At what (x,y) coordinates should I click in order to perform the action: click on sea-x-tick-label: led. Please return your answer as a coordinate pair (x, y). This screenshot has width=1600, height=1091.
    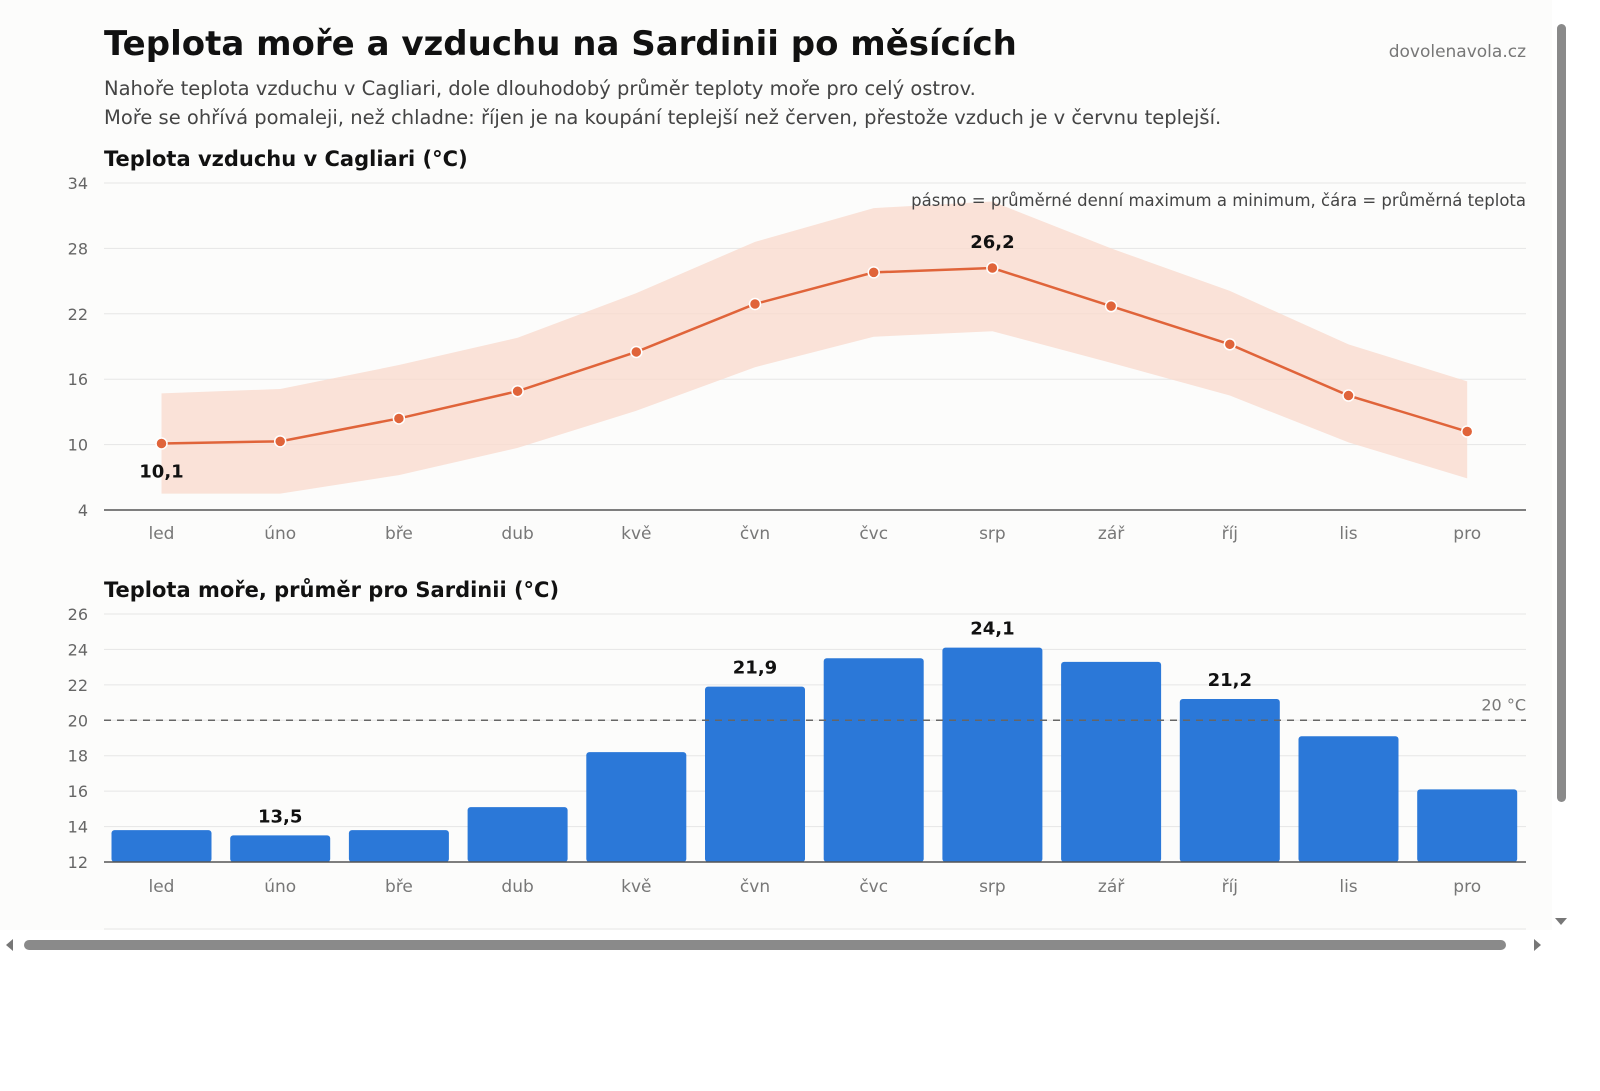
    Looking at the image, I should click on (162, 887).